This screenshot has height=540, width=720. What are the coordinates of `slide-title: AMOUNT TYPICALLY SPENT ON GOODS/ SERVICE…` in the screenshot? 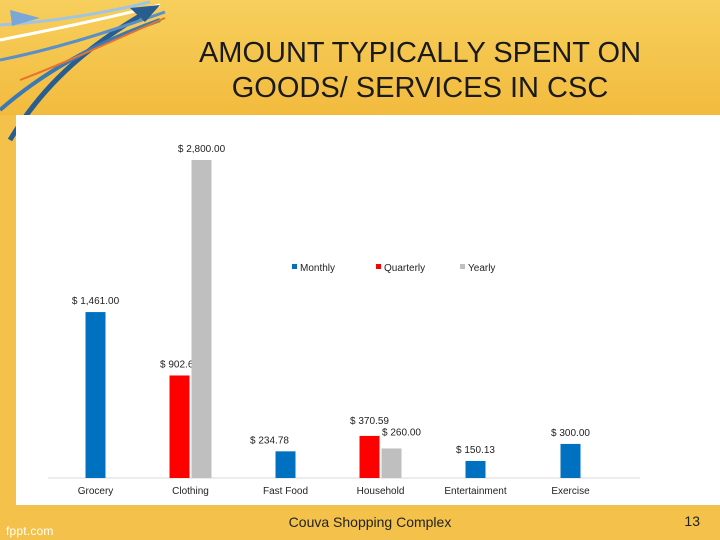 It's located at (420, 71).